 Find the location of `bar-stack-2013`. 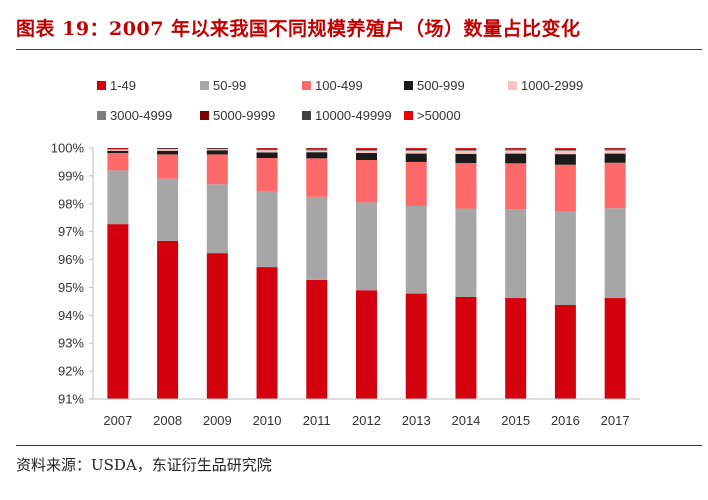

bar-stack-2013 is located at coordinates (416, 273).